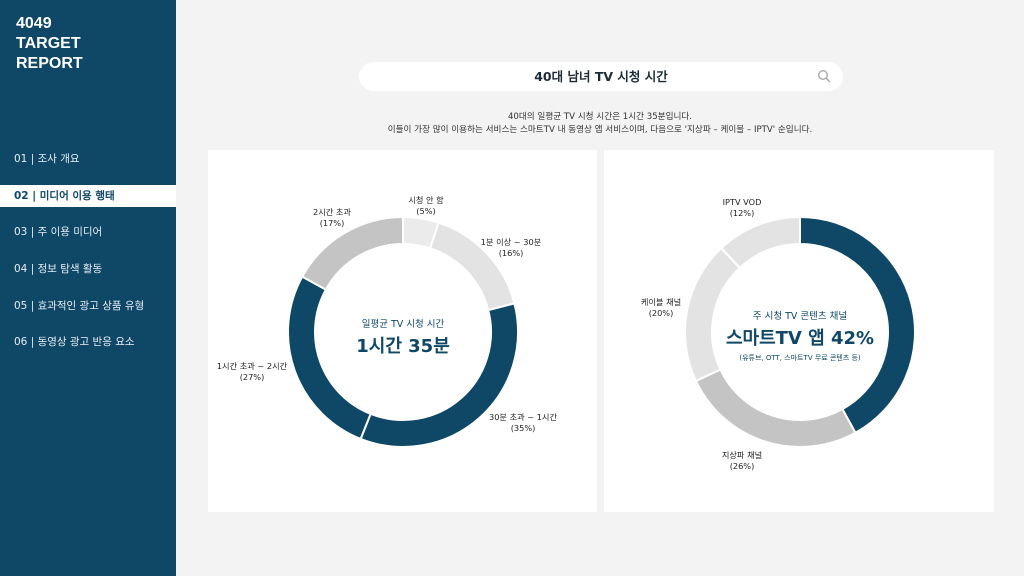  I want to click on slice-percent: (12%), so click(742, 213).